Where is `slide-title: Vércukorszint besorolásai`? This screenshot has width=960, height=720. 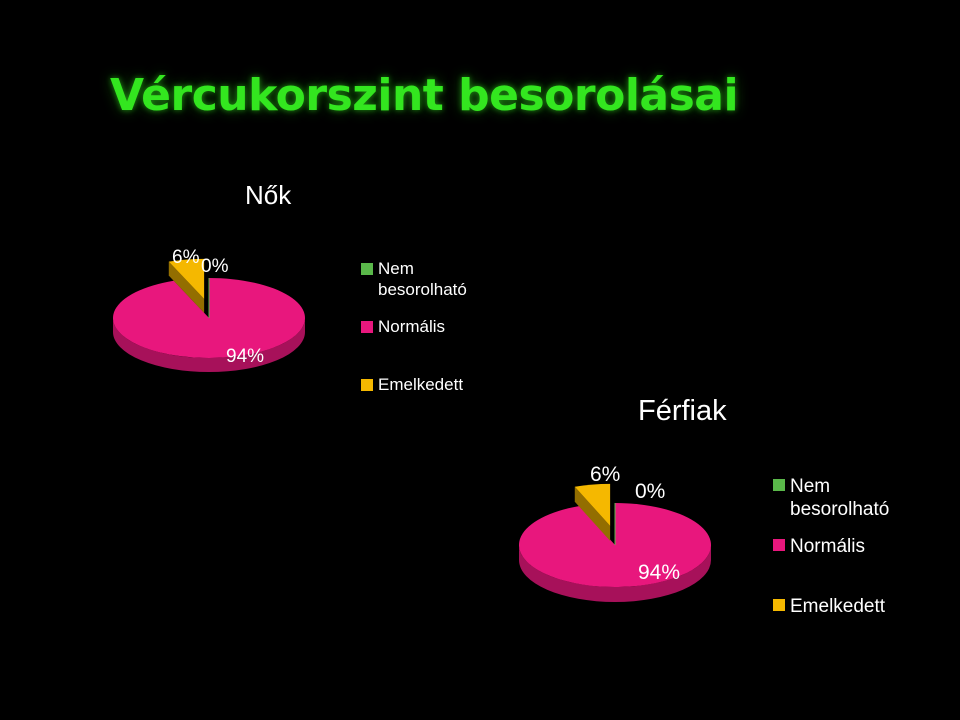 slide-title: Vércukorszint besorolásai is located at coordinates (424, 95).